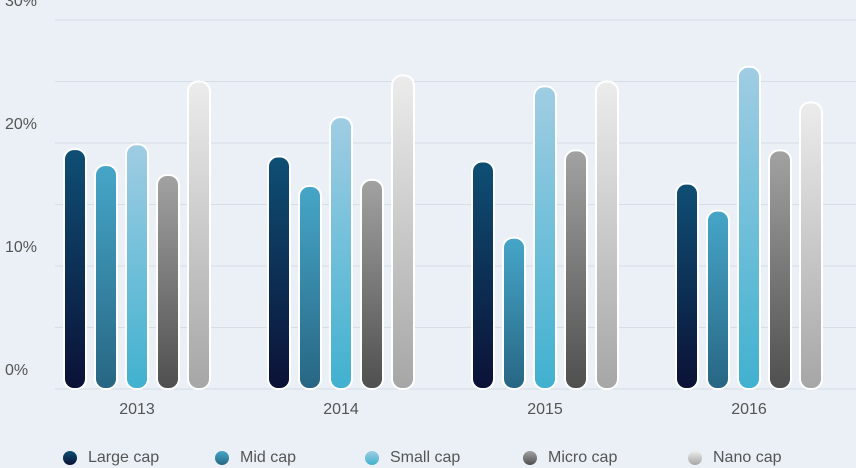  I want to click on y-tick-label: 30%, so click(21, 5).